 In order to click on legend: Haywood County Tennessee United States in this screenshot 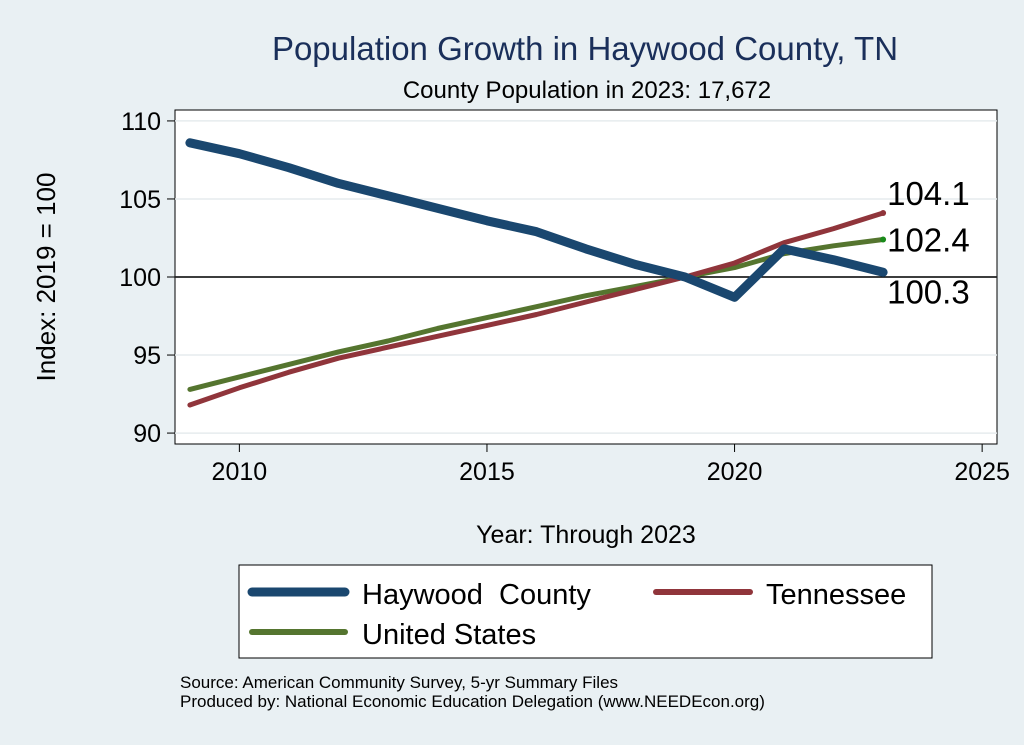, I will do `click(576, 615)`.